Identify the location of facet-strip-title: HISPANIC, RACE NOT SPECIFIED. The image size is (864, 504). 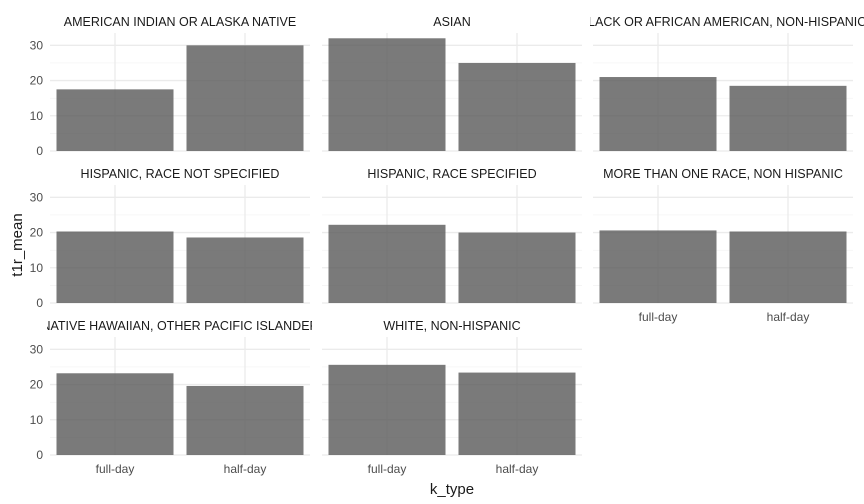
(180, 174).